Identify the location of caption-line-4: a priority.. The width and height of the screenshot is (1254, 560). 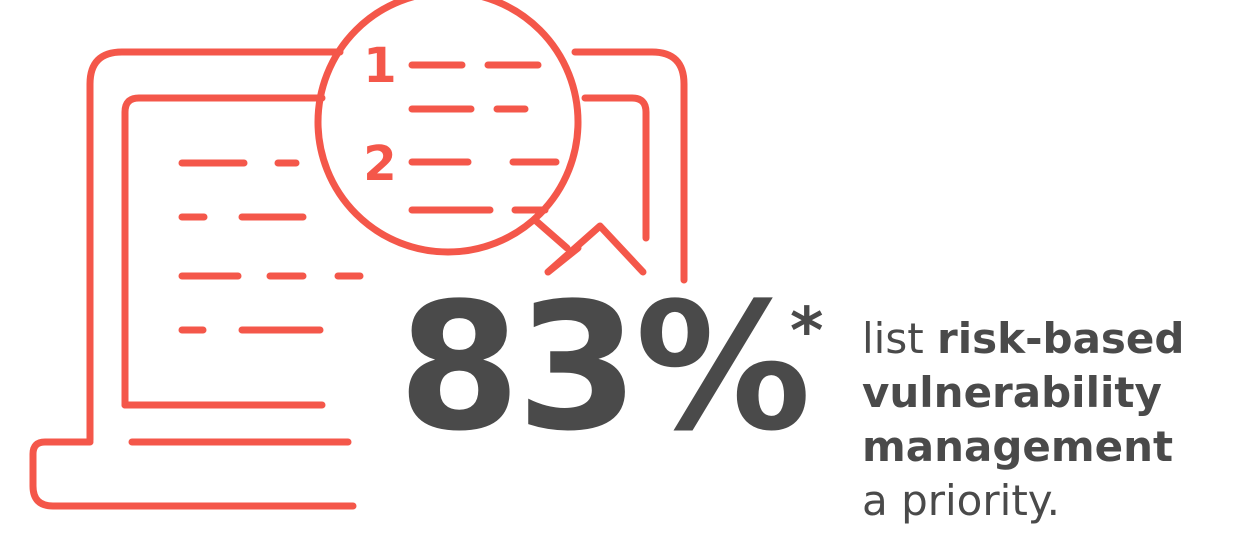
(1023, 501).